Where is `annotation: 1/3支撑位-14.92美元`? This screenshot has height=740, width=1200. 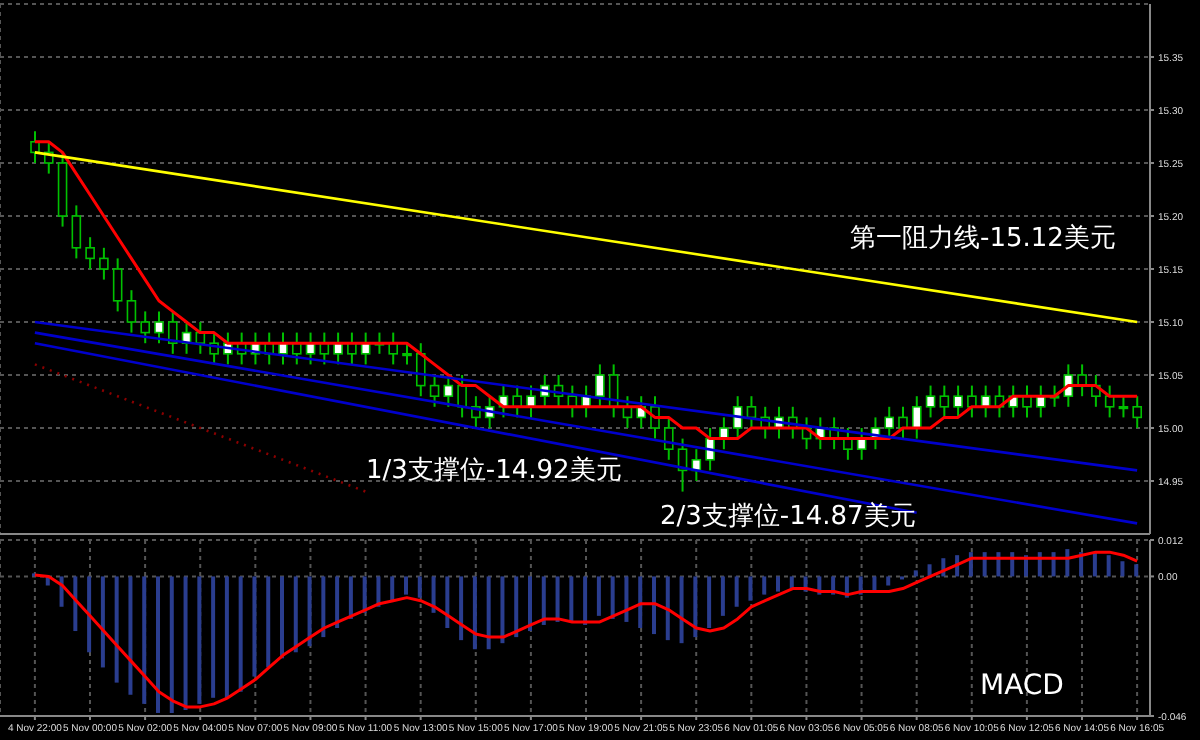
annotation: 1/3支撑位-14.92美元 is located at coordinates (494, 471).